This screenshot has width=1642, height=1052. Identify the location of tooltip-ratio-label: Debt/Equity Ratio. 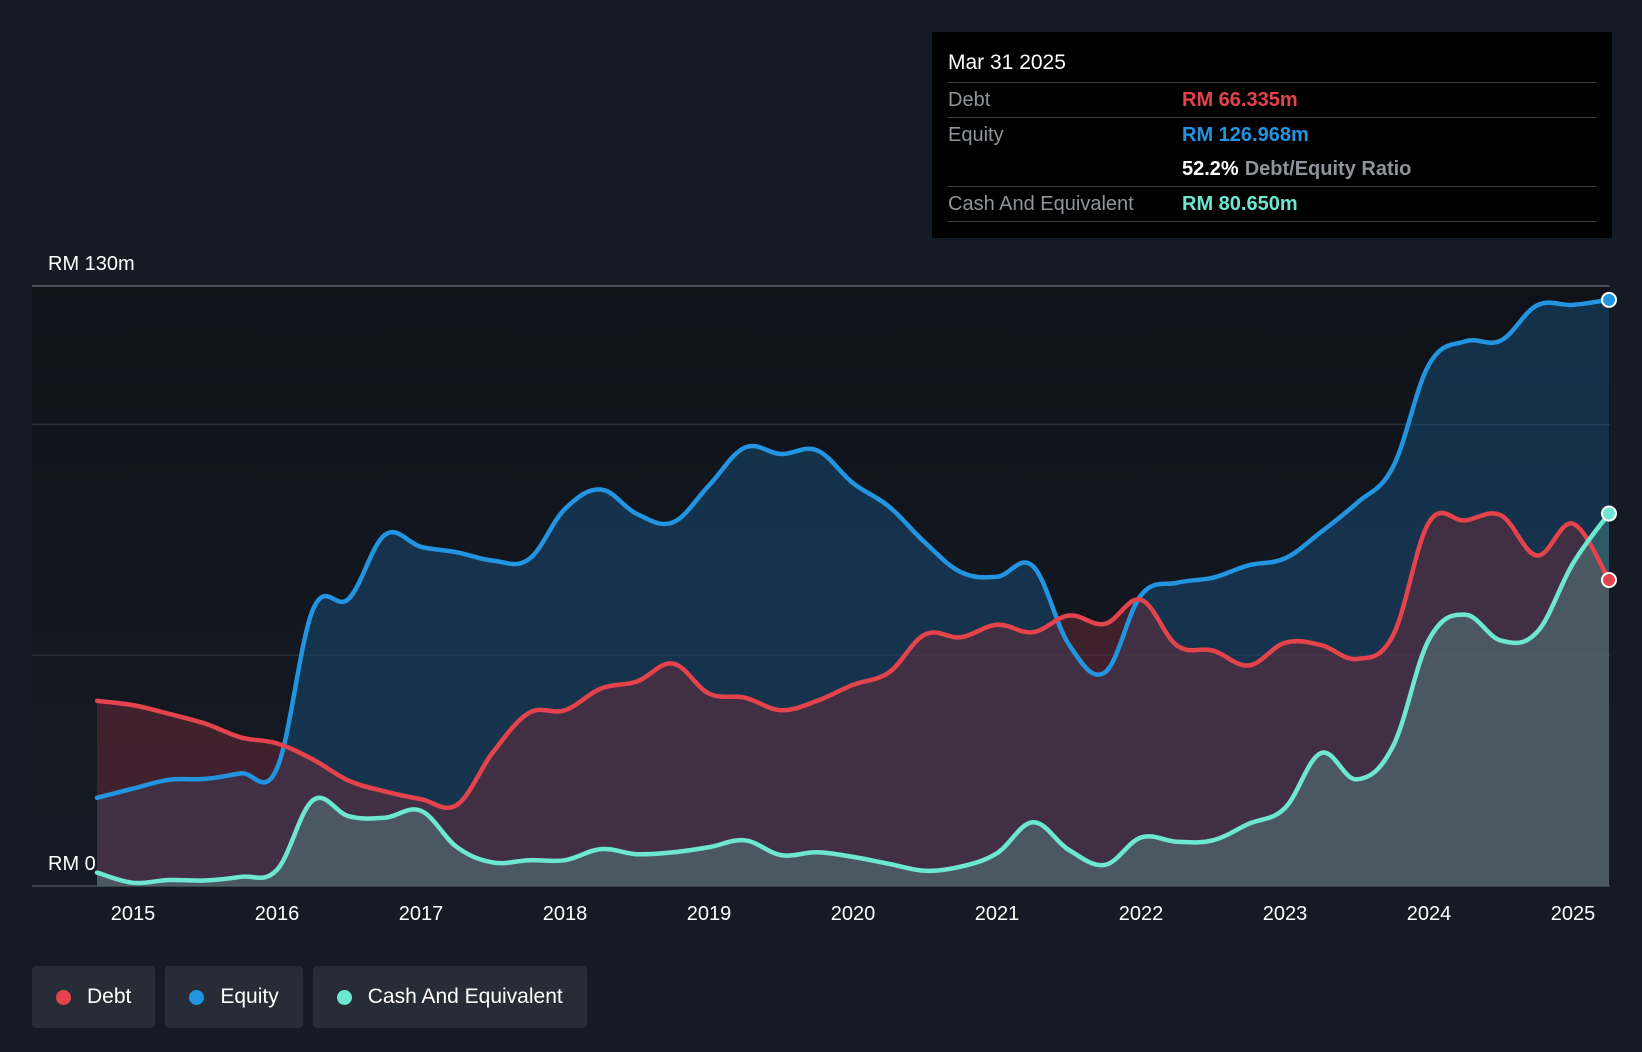
(1328, 169).